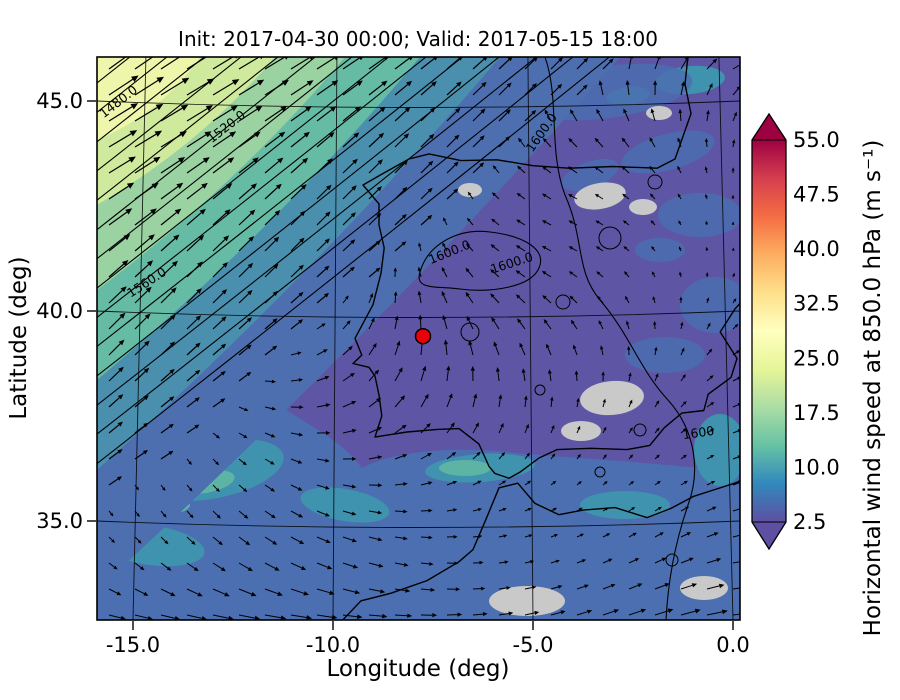 Image resolution: width=900 pixels, height=700 pixels. Describe the element at coordinates (769, 535) in the screenshot. I see `colorbar-under-arrow` at that location.